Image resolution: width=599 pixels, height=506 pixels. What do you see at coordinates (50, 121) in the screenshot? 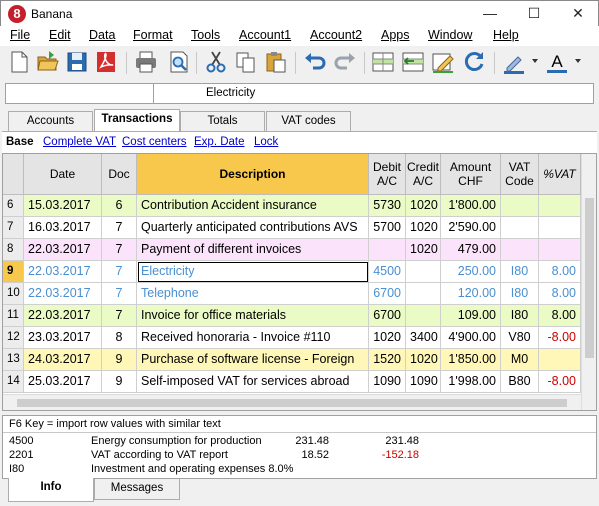
I see `tab-accounts: Accounts` at bounding box center [50, 121].